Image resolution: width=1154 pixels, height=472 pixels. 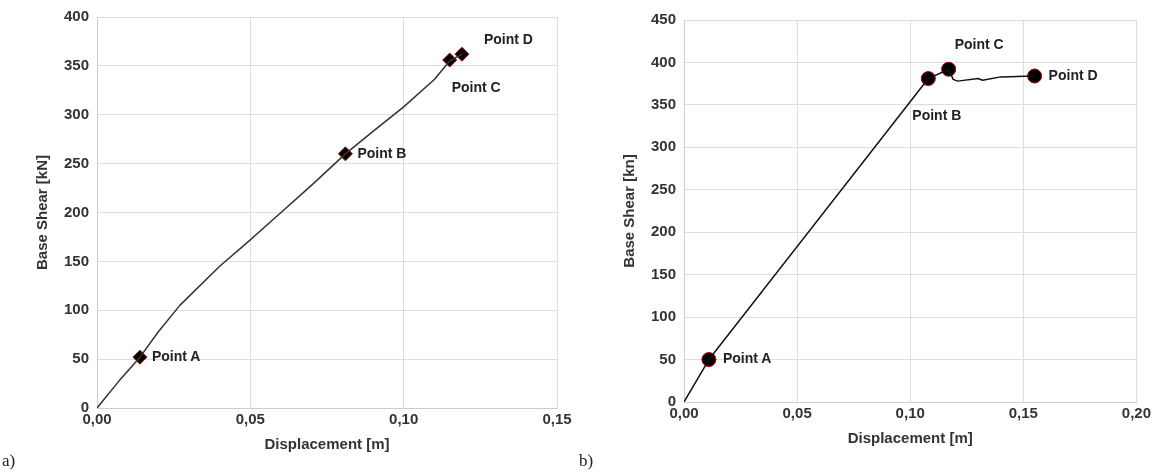 What do you see at coordinates (9, 460) in the screenshot?
I see `text: a)` at bounding box center [9, 460].